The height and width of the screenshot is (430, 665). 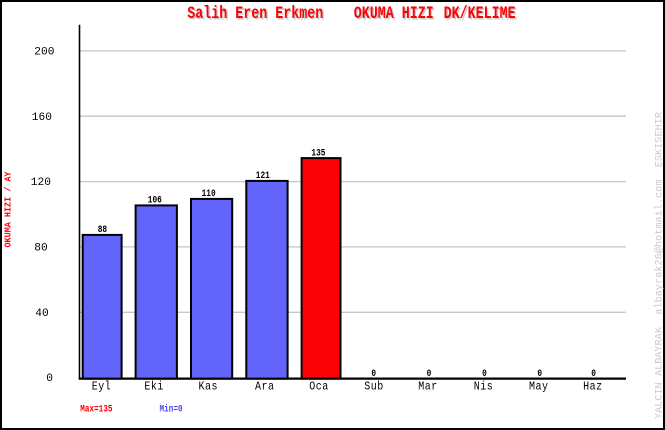 What do you see at coordinates (263, 175) in the screenshot?
I see `svg-text: 121` at bounding box center [263, 175].